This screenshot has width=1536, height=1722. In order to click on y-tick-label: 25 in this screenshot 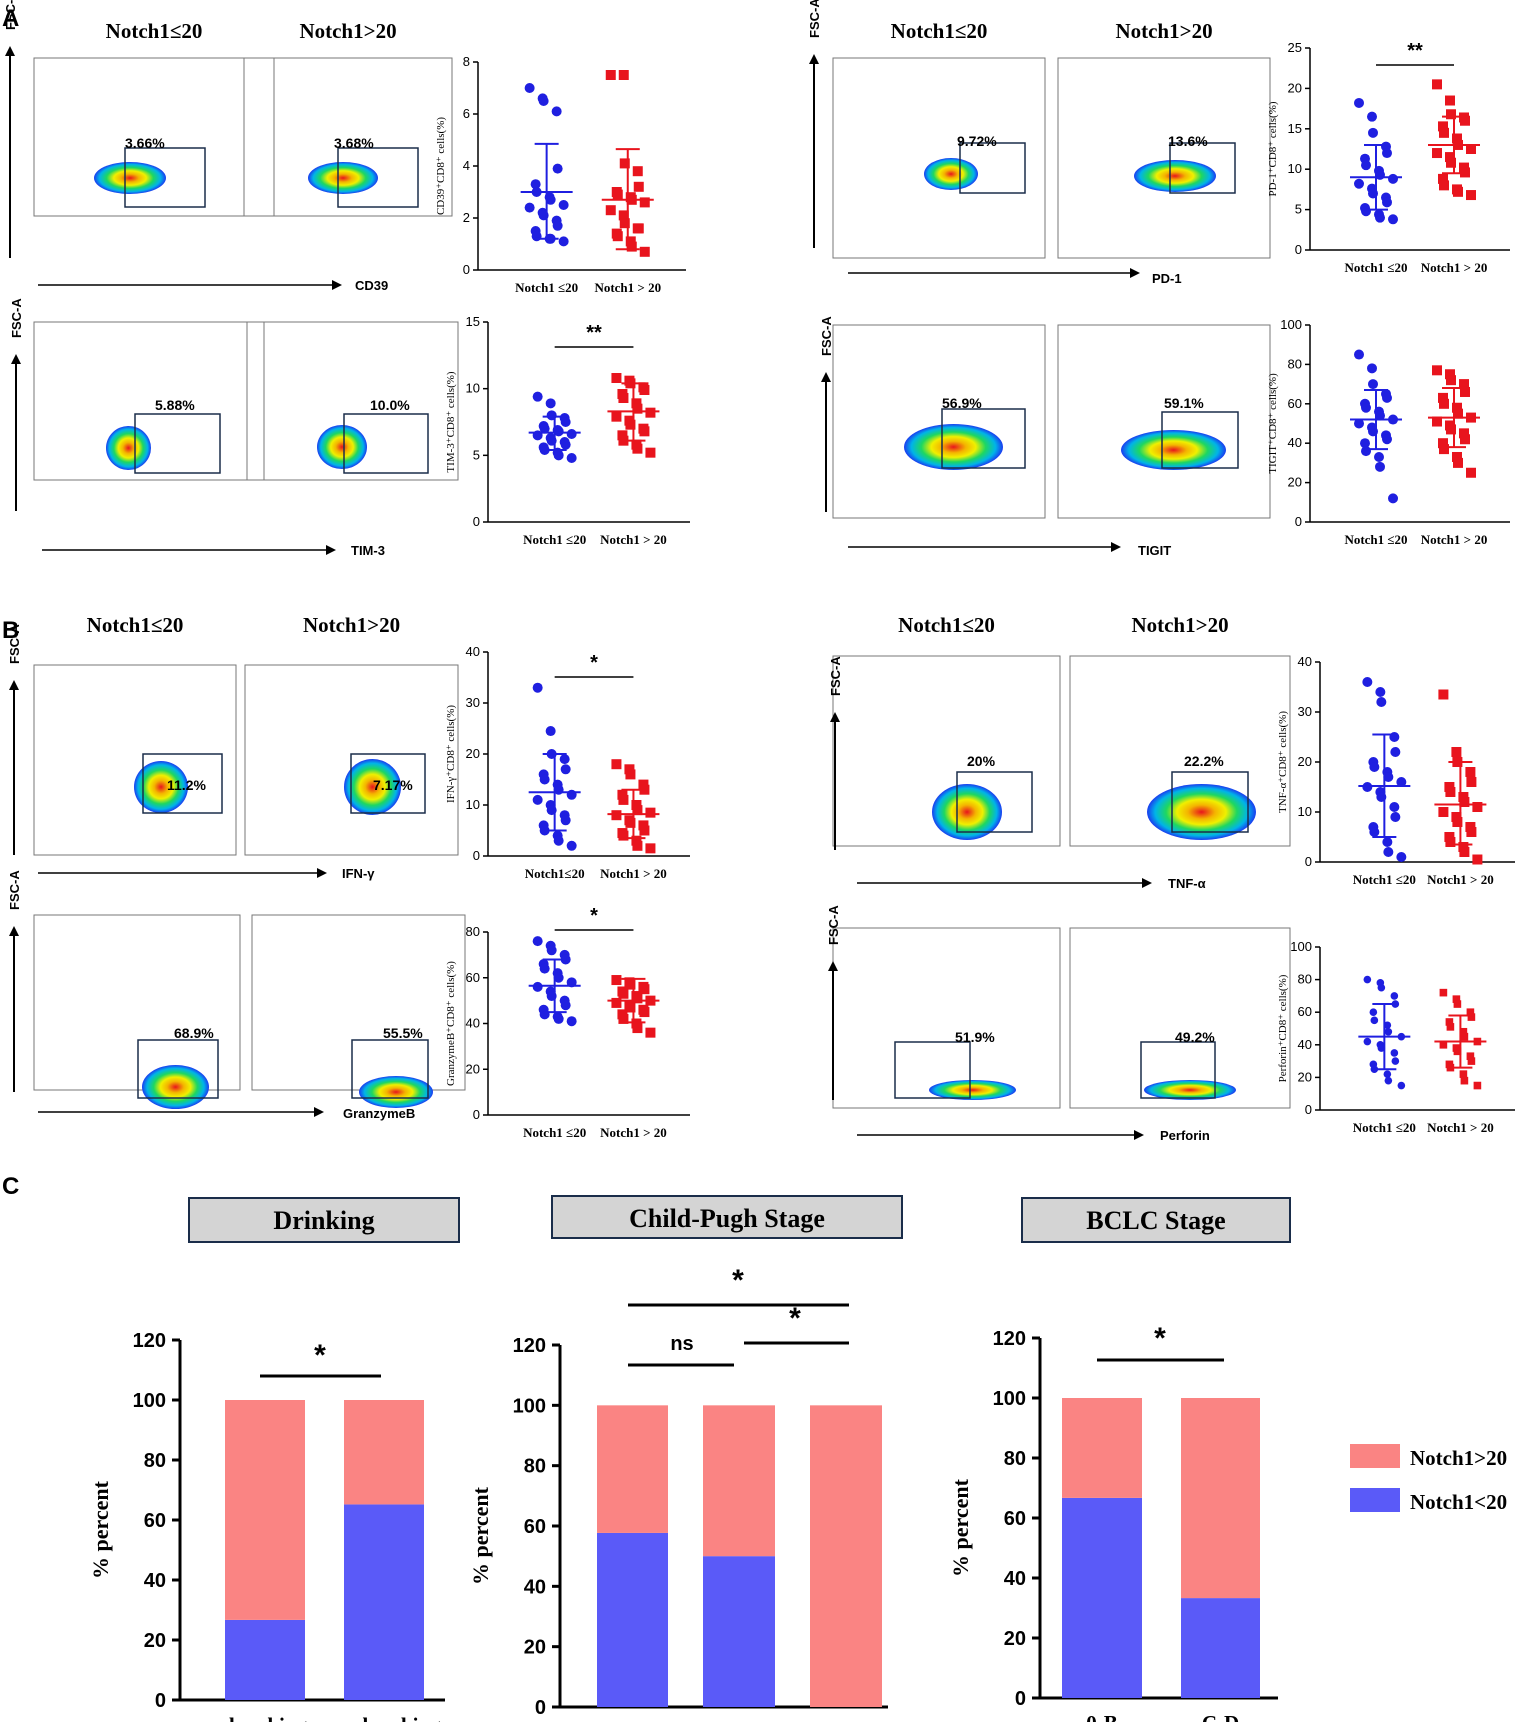, I will do `click(1295, 47)`.